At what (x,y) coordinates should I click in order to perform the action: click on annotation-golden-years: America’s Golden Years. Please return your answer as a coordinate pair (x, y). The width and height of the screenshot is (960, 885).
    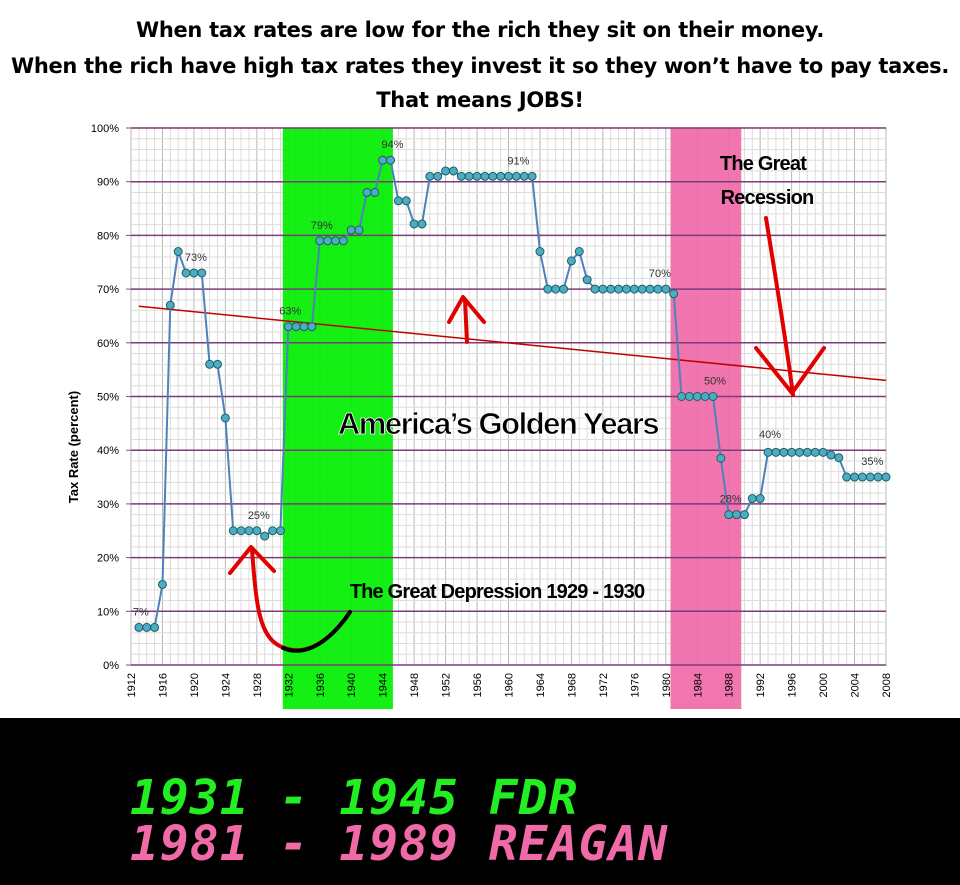
    Looking at the image, I should click on (498, 423).